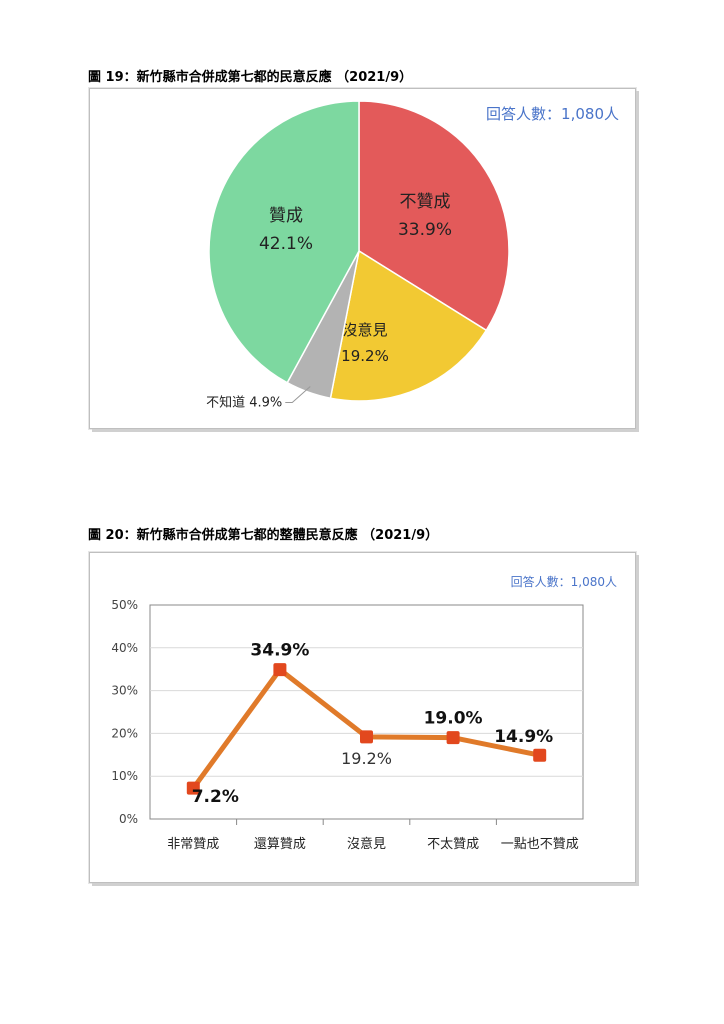  I want to click on x-tick-label: 一點也不贊成, so click(540, 844).